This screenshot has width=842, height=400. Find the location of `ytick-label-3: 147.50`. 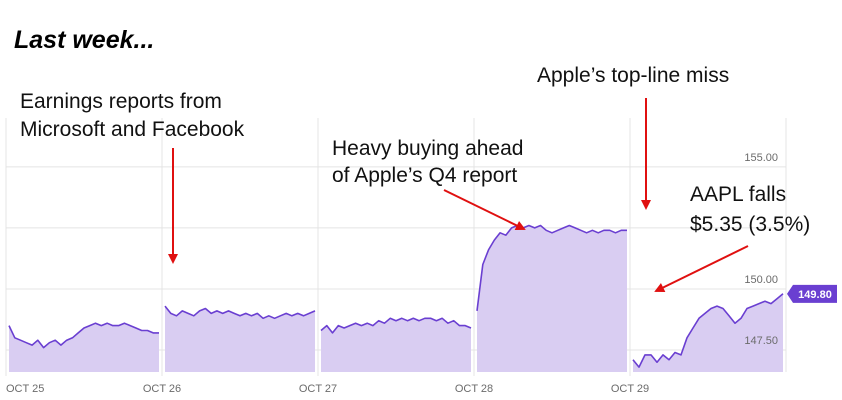

ytick-label-3: 147.50 is located at coordinates (761, 341).